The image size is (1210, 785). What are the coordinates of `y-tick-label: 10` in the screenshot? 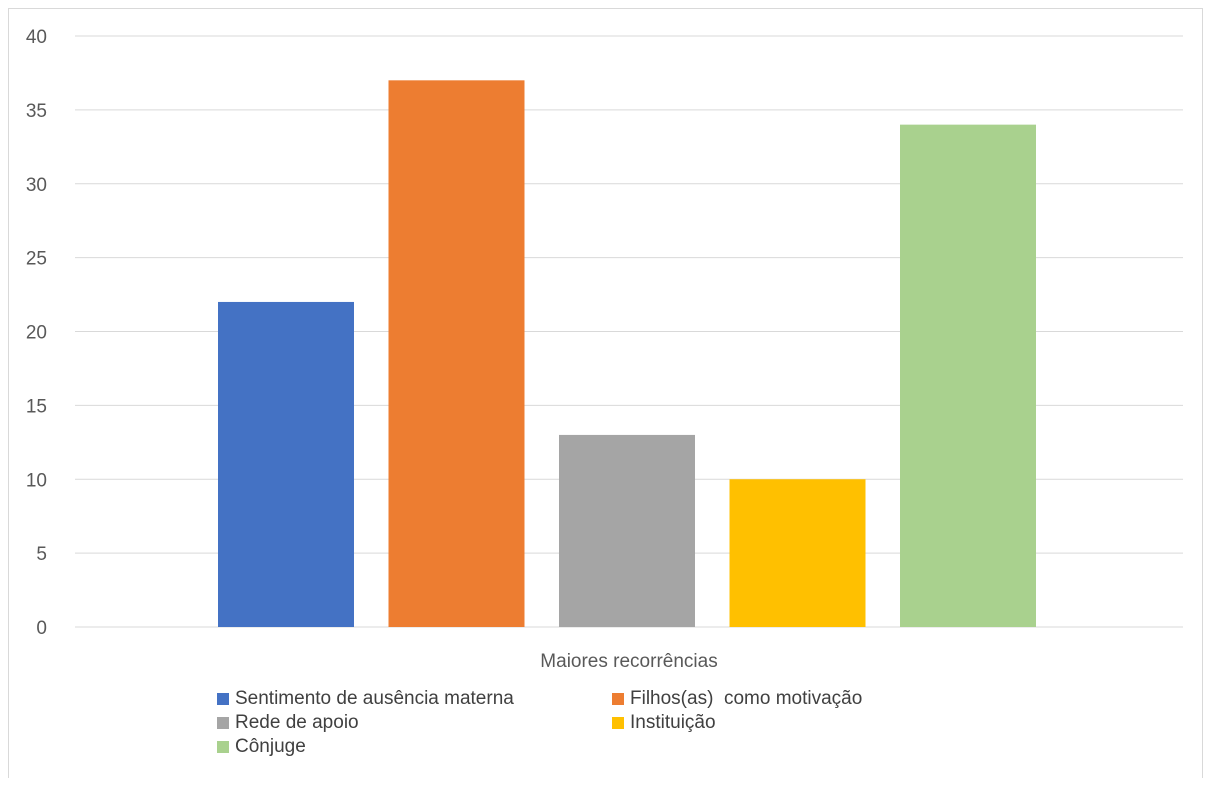 It's located at (36, 480).